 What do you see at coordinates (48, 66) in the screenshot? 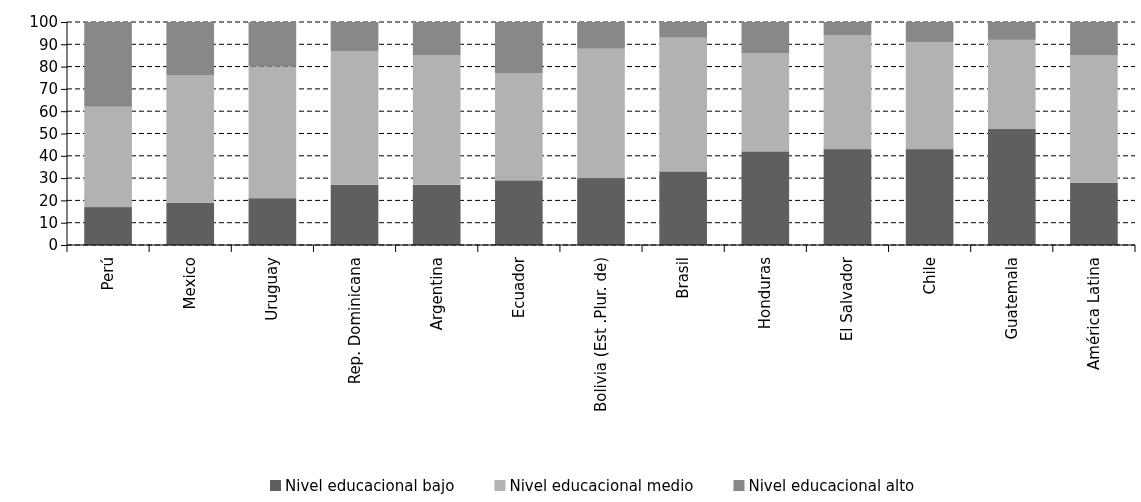
I see `y-tick-label: 80` at bounding box center [48, 66].